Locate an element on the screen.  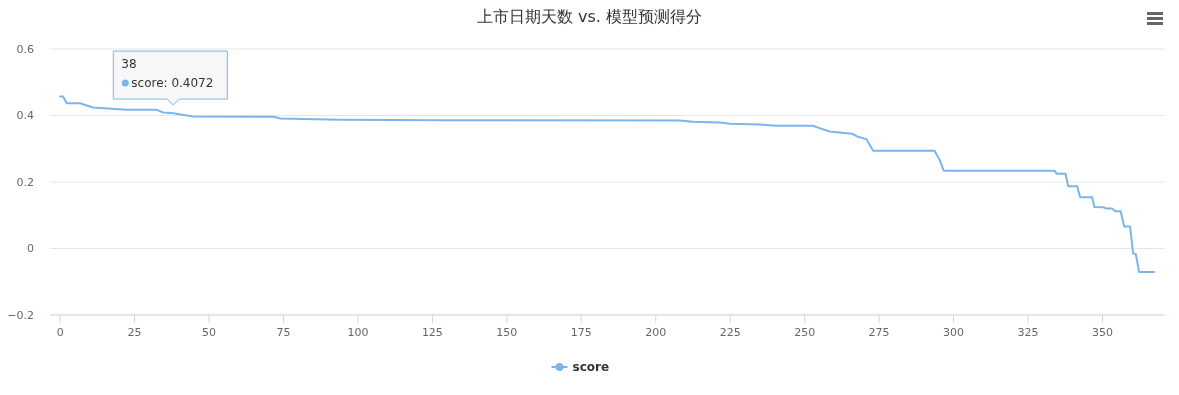
y-tick-label: 0.2 is located at coordinates (25, 182).